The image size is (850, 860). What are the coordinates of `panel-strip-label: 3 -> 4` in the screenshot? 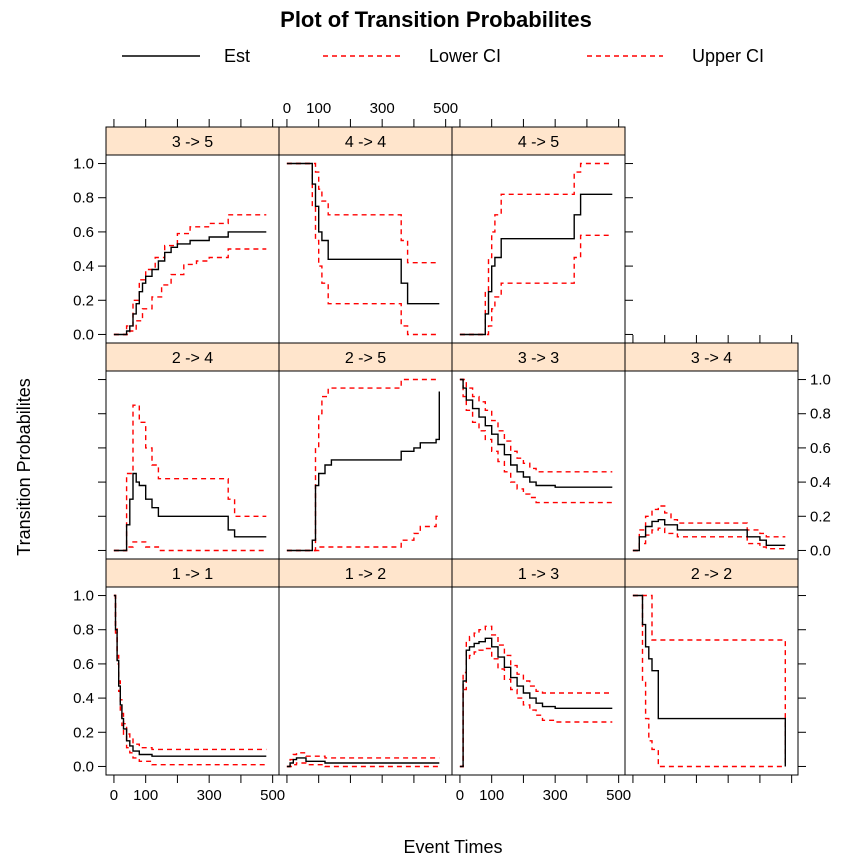 It's located at (711, 358).